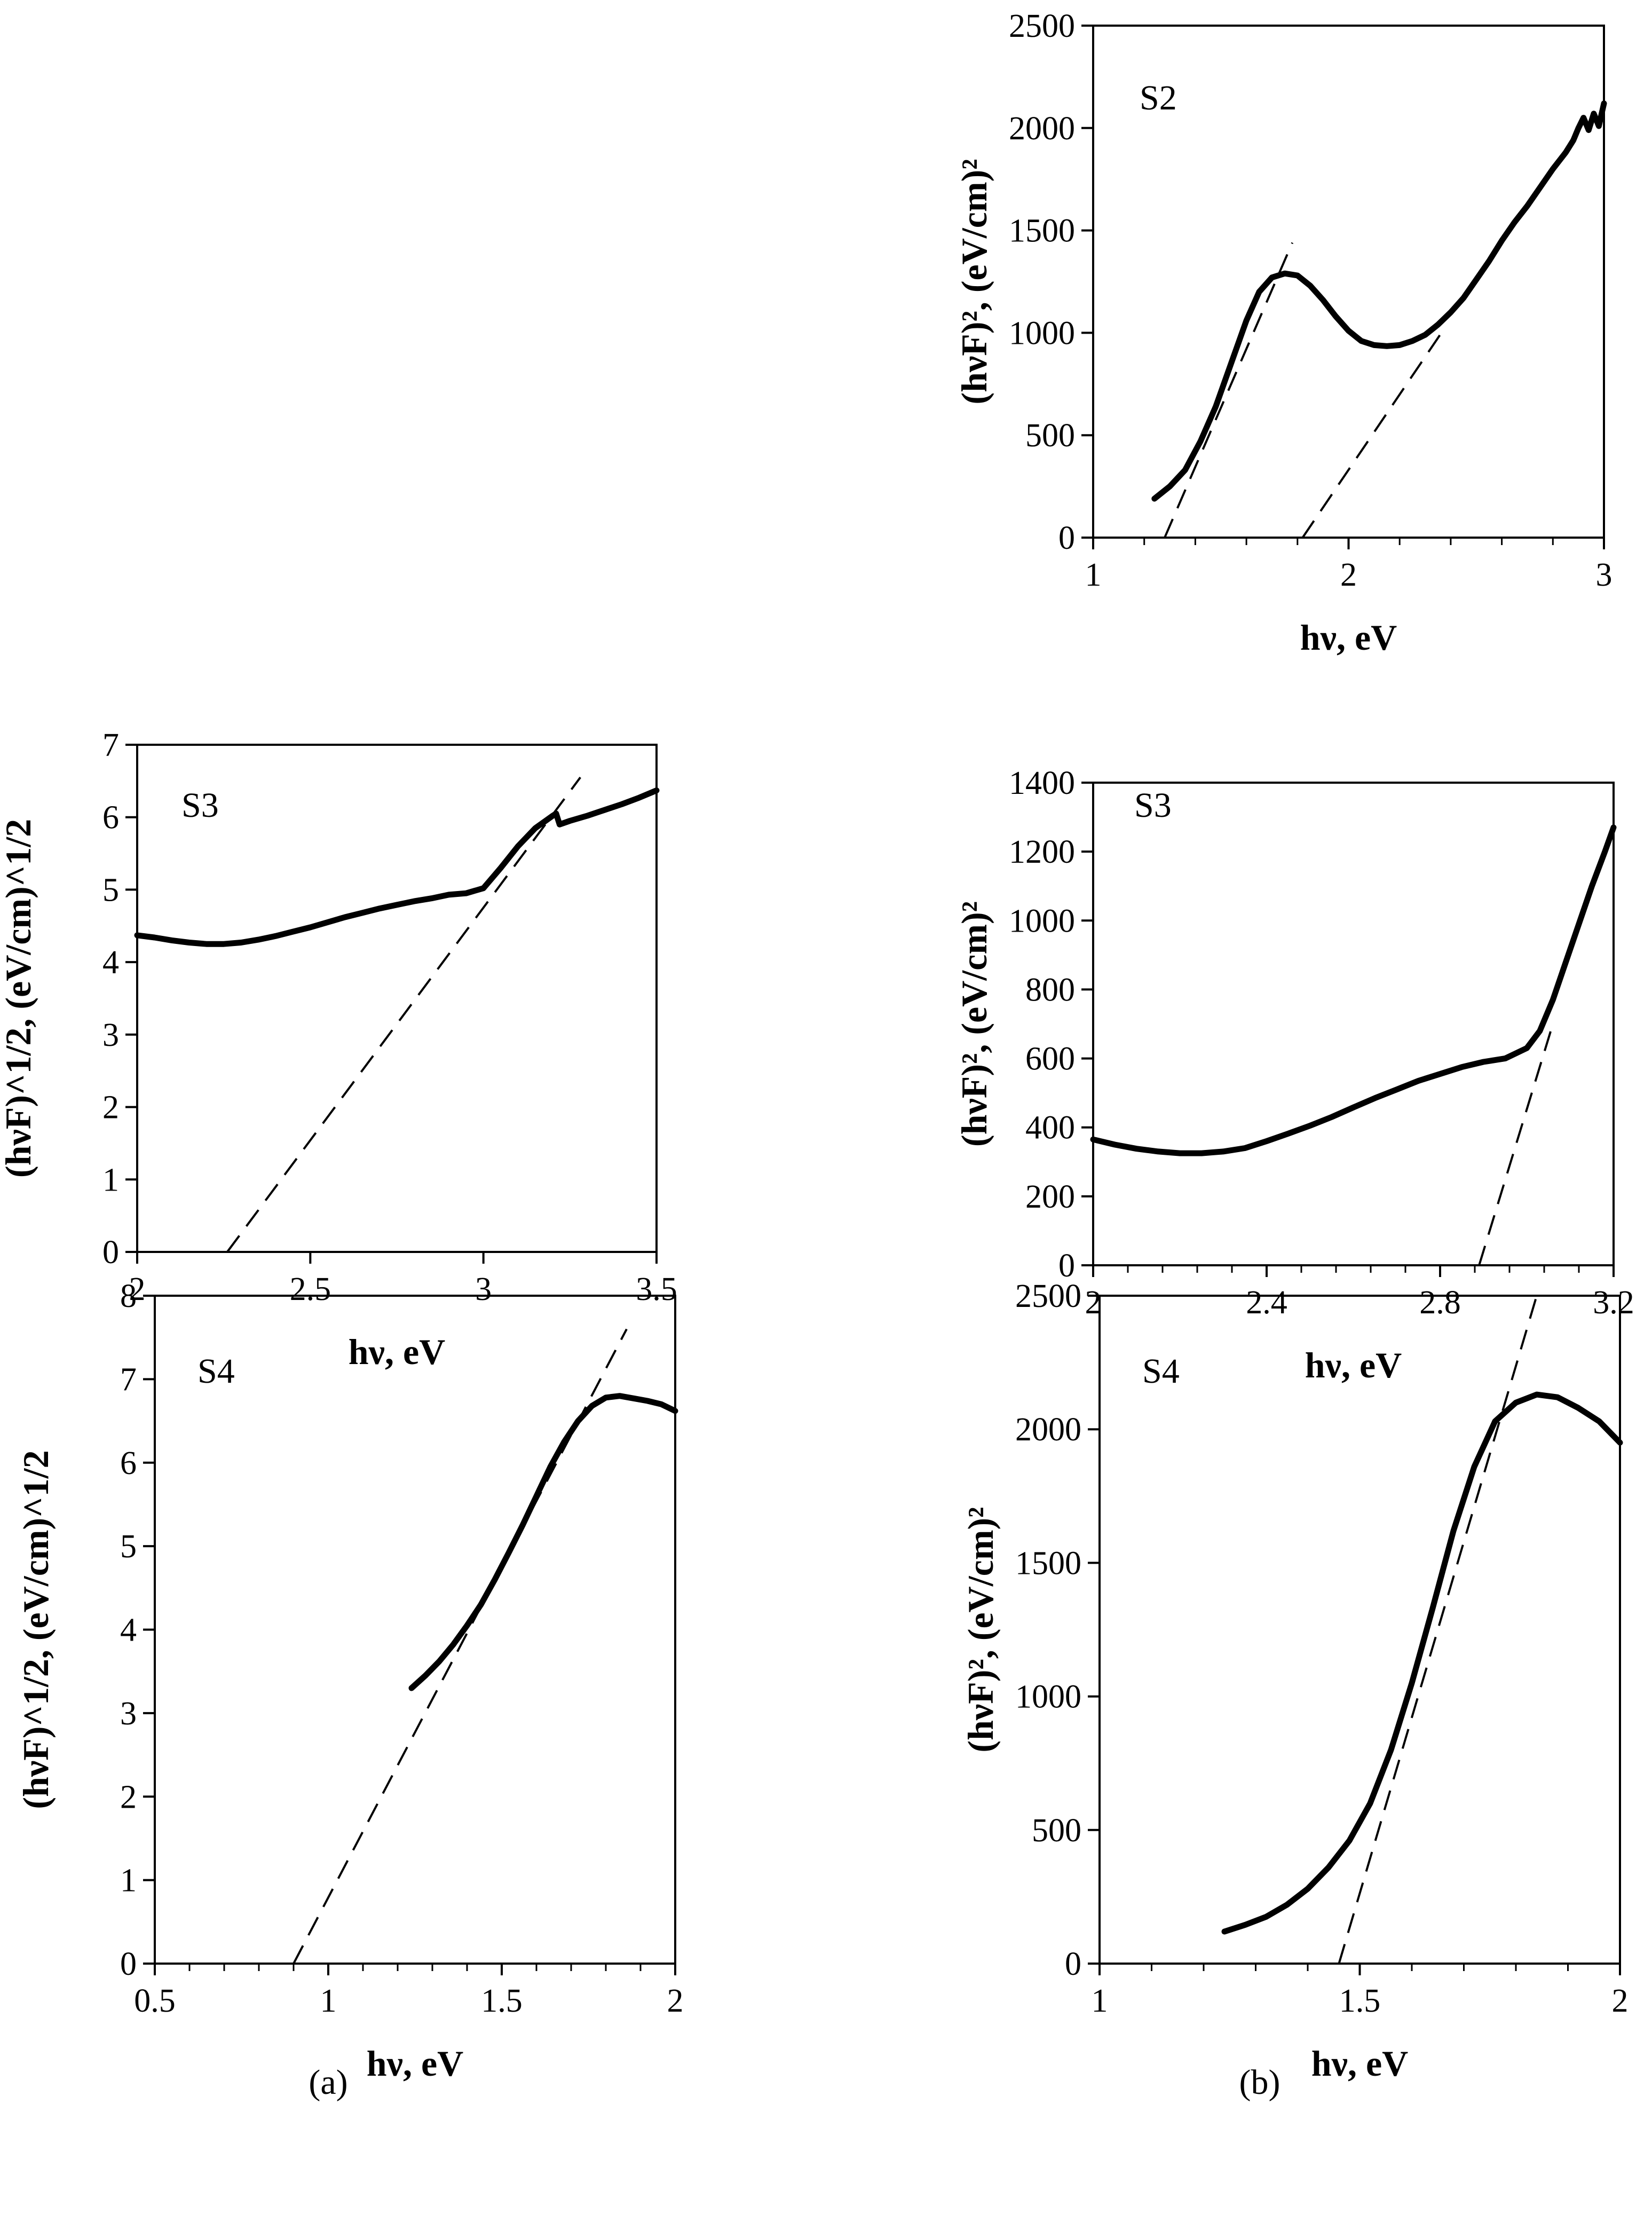  Describe the element at coordinates (1042, 783) in the screenshot. I see `y-tick-label: 1400` at that location.